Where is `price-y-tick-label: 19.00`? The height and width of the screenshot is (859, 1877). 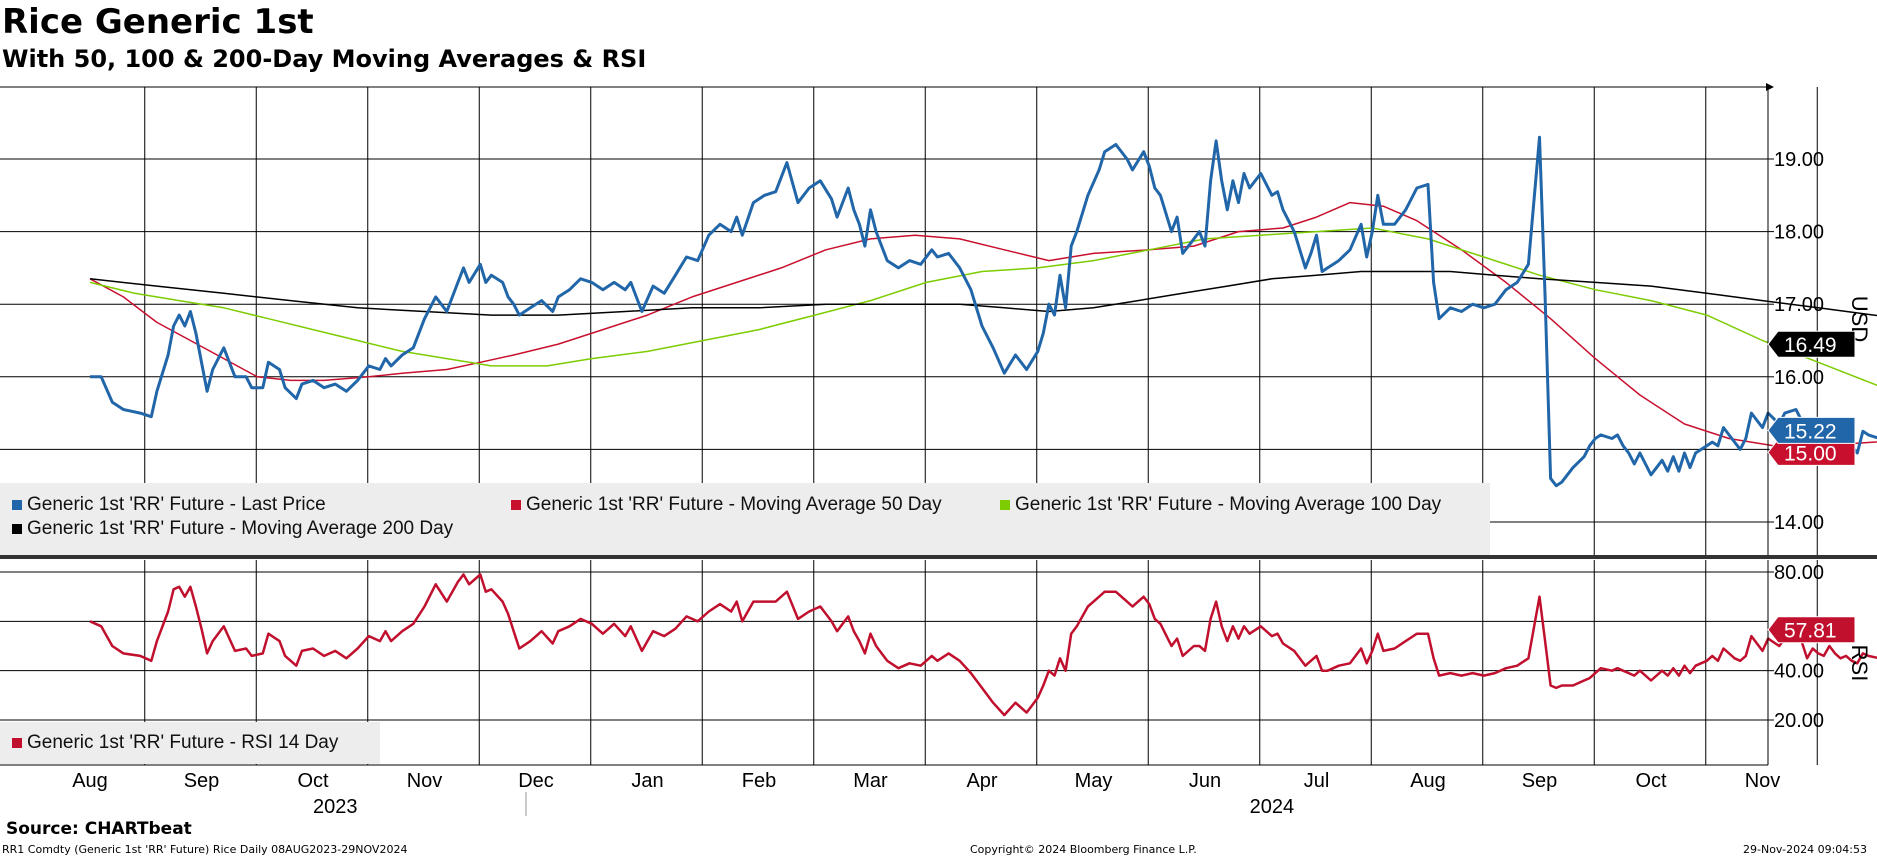 price-y-tick-label: 19.00 is located at coordinates (1799, 160).